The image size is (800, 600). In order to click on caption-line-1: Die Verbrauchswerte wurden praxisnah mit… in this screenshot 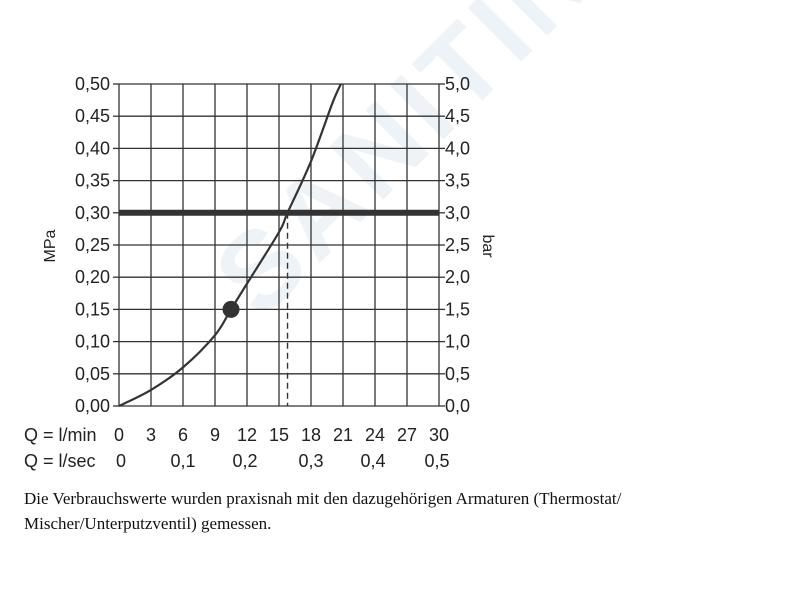, I will do `click(323, 498)`.